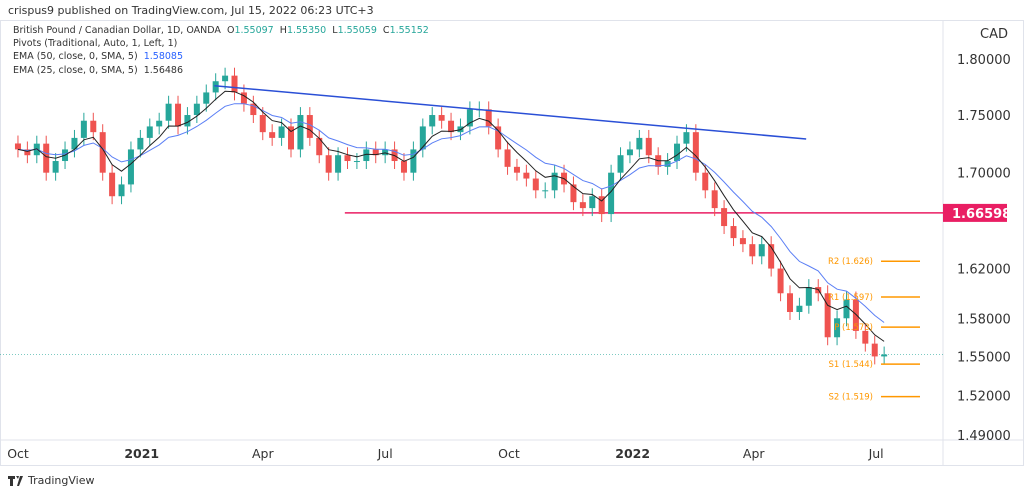  I want to click on close-value: 1.55152, so click(409, 30).